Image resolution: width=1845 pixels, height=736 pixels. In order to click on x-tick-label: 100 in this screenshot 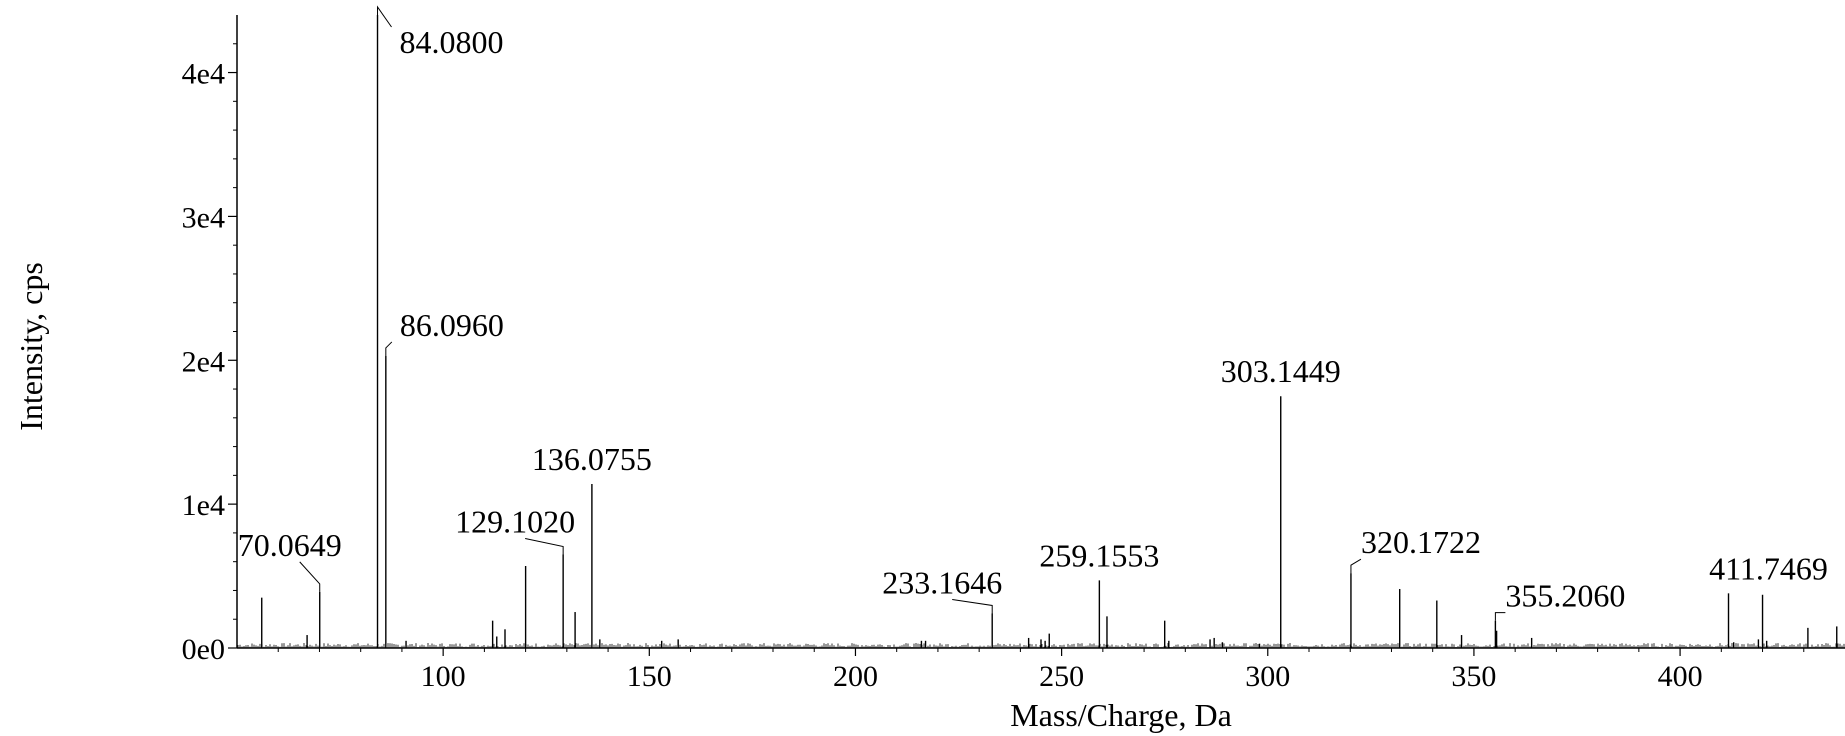, I will do `click(443, 676)`.